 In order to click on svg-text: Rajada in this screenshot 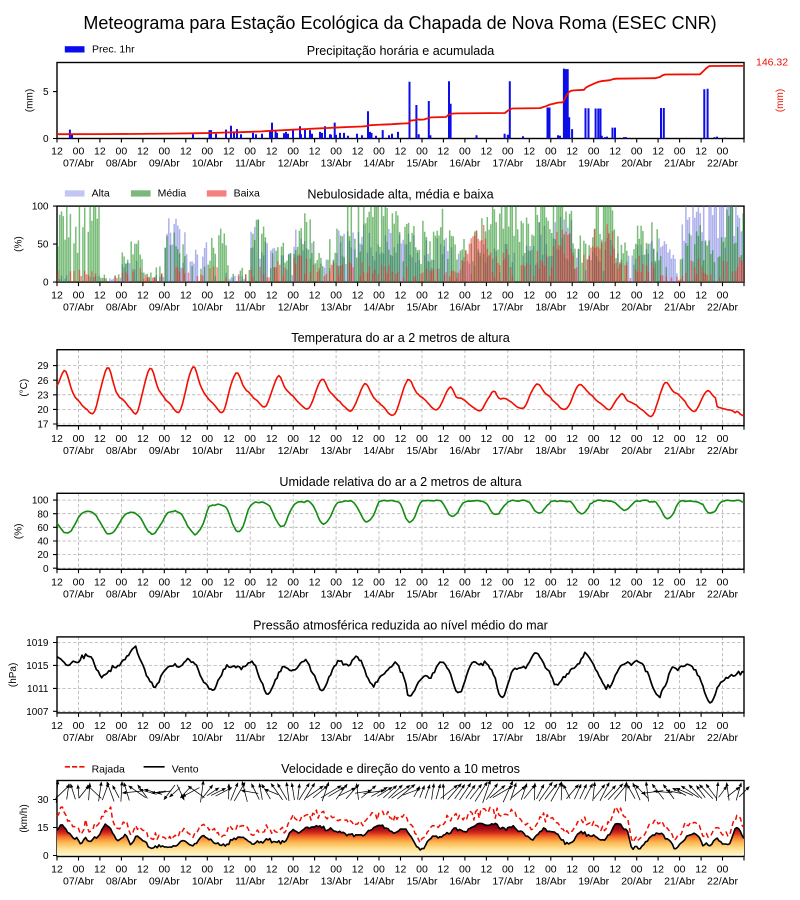, I will do `click(108, 770)`.